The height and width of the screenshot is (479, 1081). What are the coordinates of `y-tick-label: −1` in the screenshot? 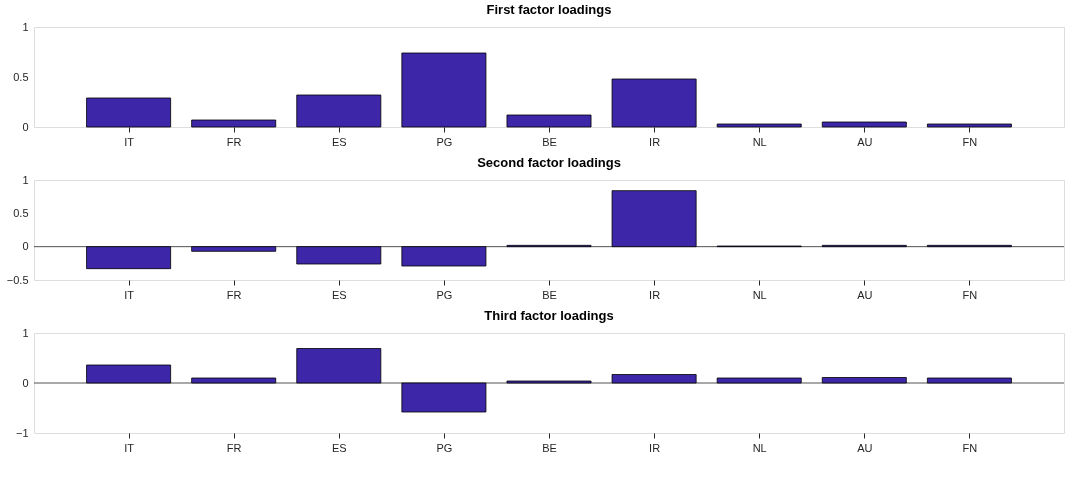 It's located at (22, 432).